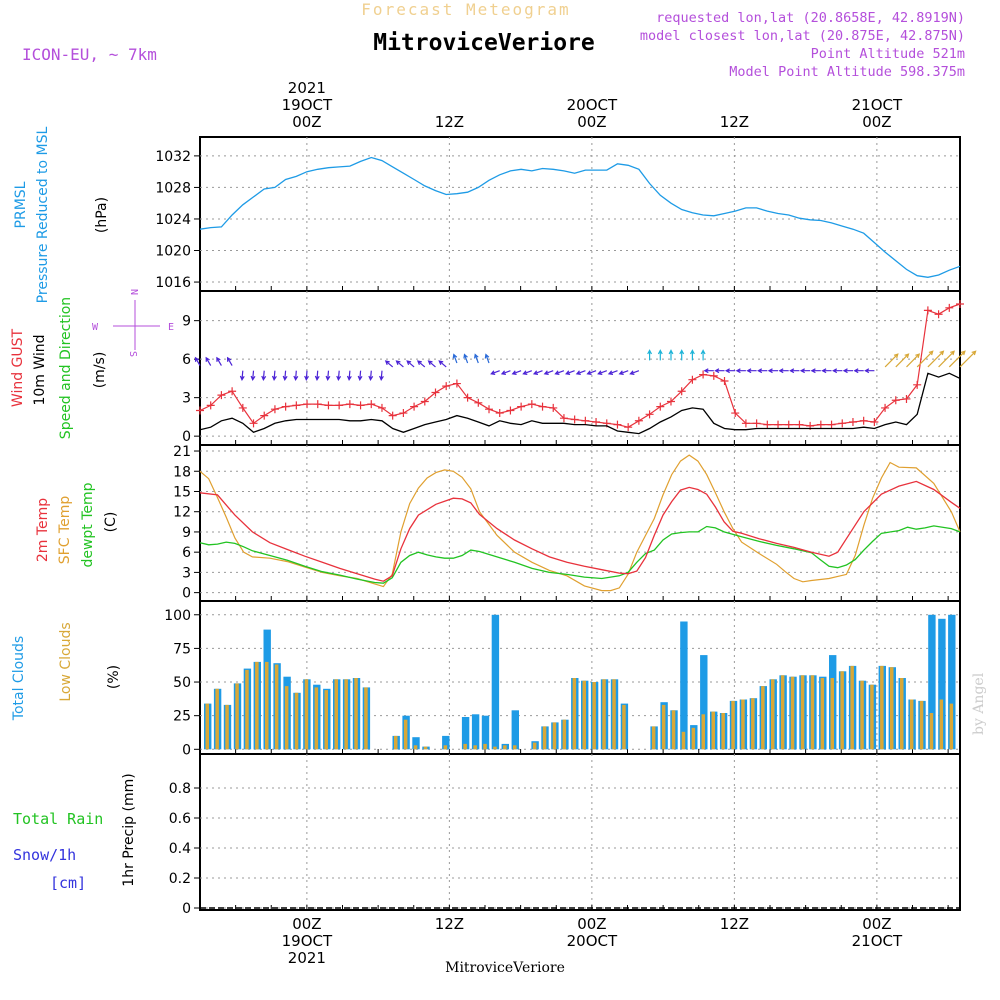  I want to click on snow-unit-label: [cm], so click(68, 883).